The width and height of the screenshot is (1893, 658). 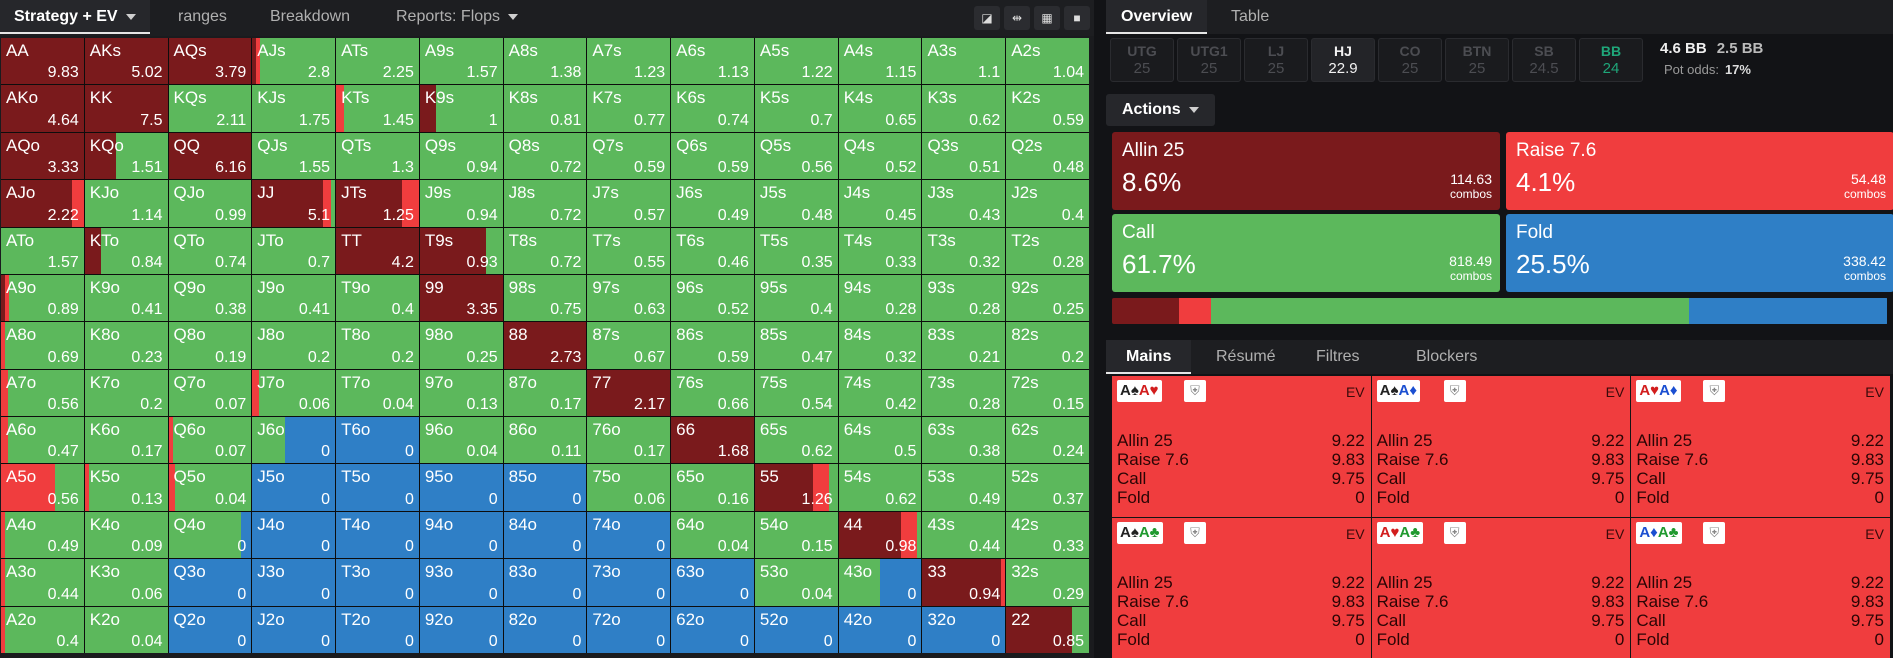 What do you see at coordinates (964, 487) in the screenshot?
I see `hand-cell-53s: 53s 0.49` at bounding box center [964, 487].